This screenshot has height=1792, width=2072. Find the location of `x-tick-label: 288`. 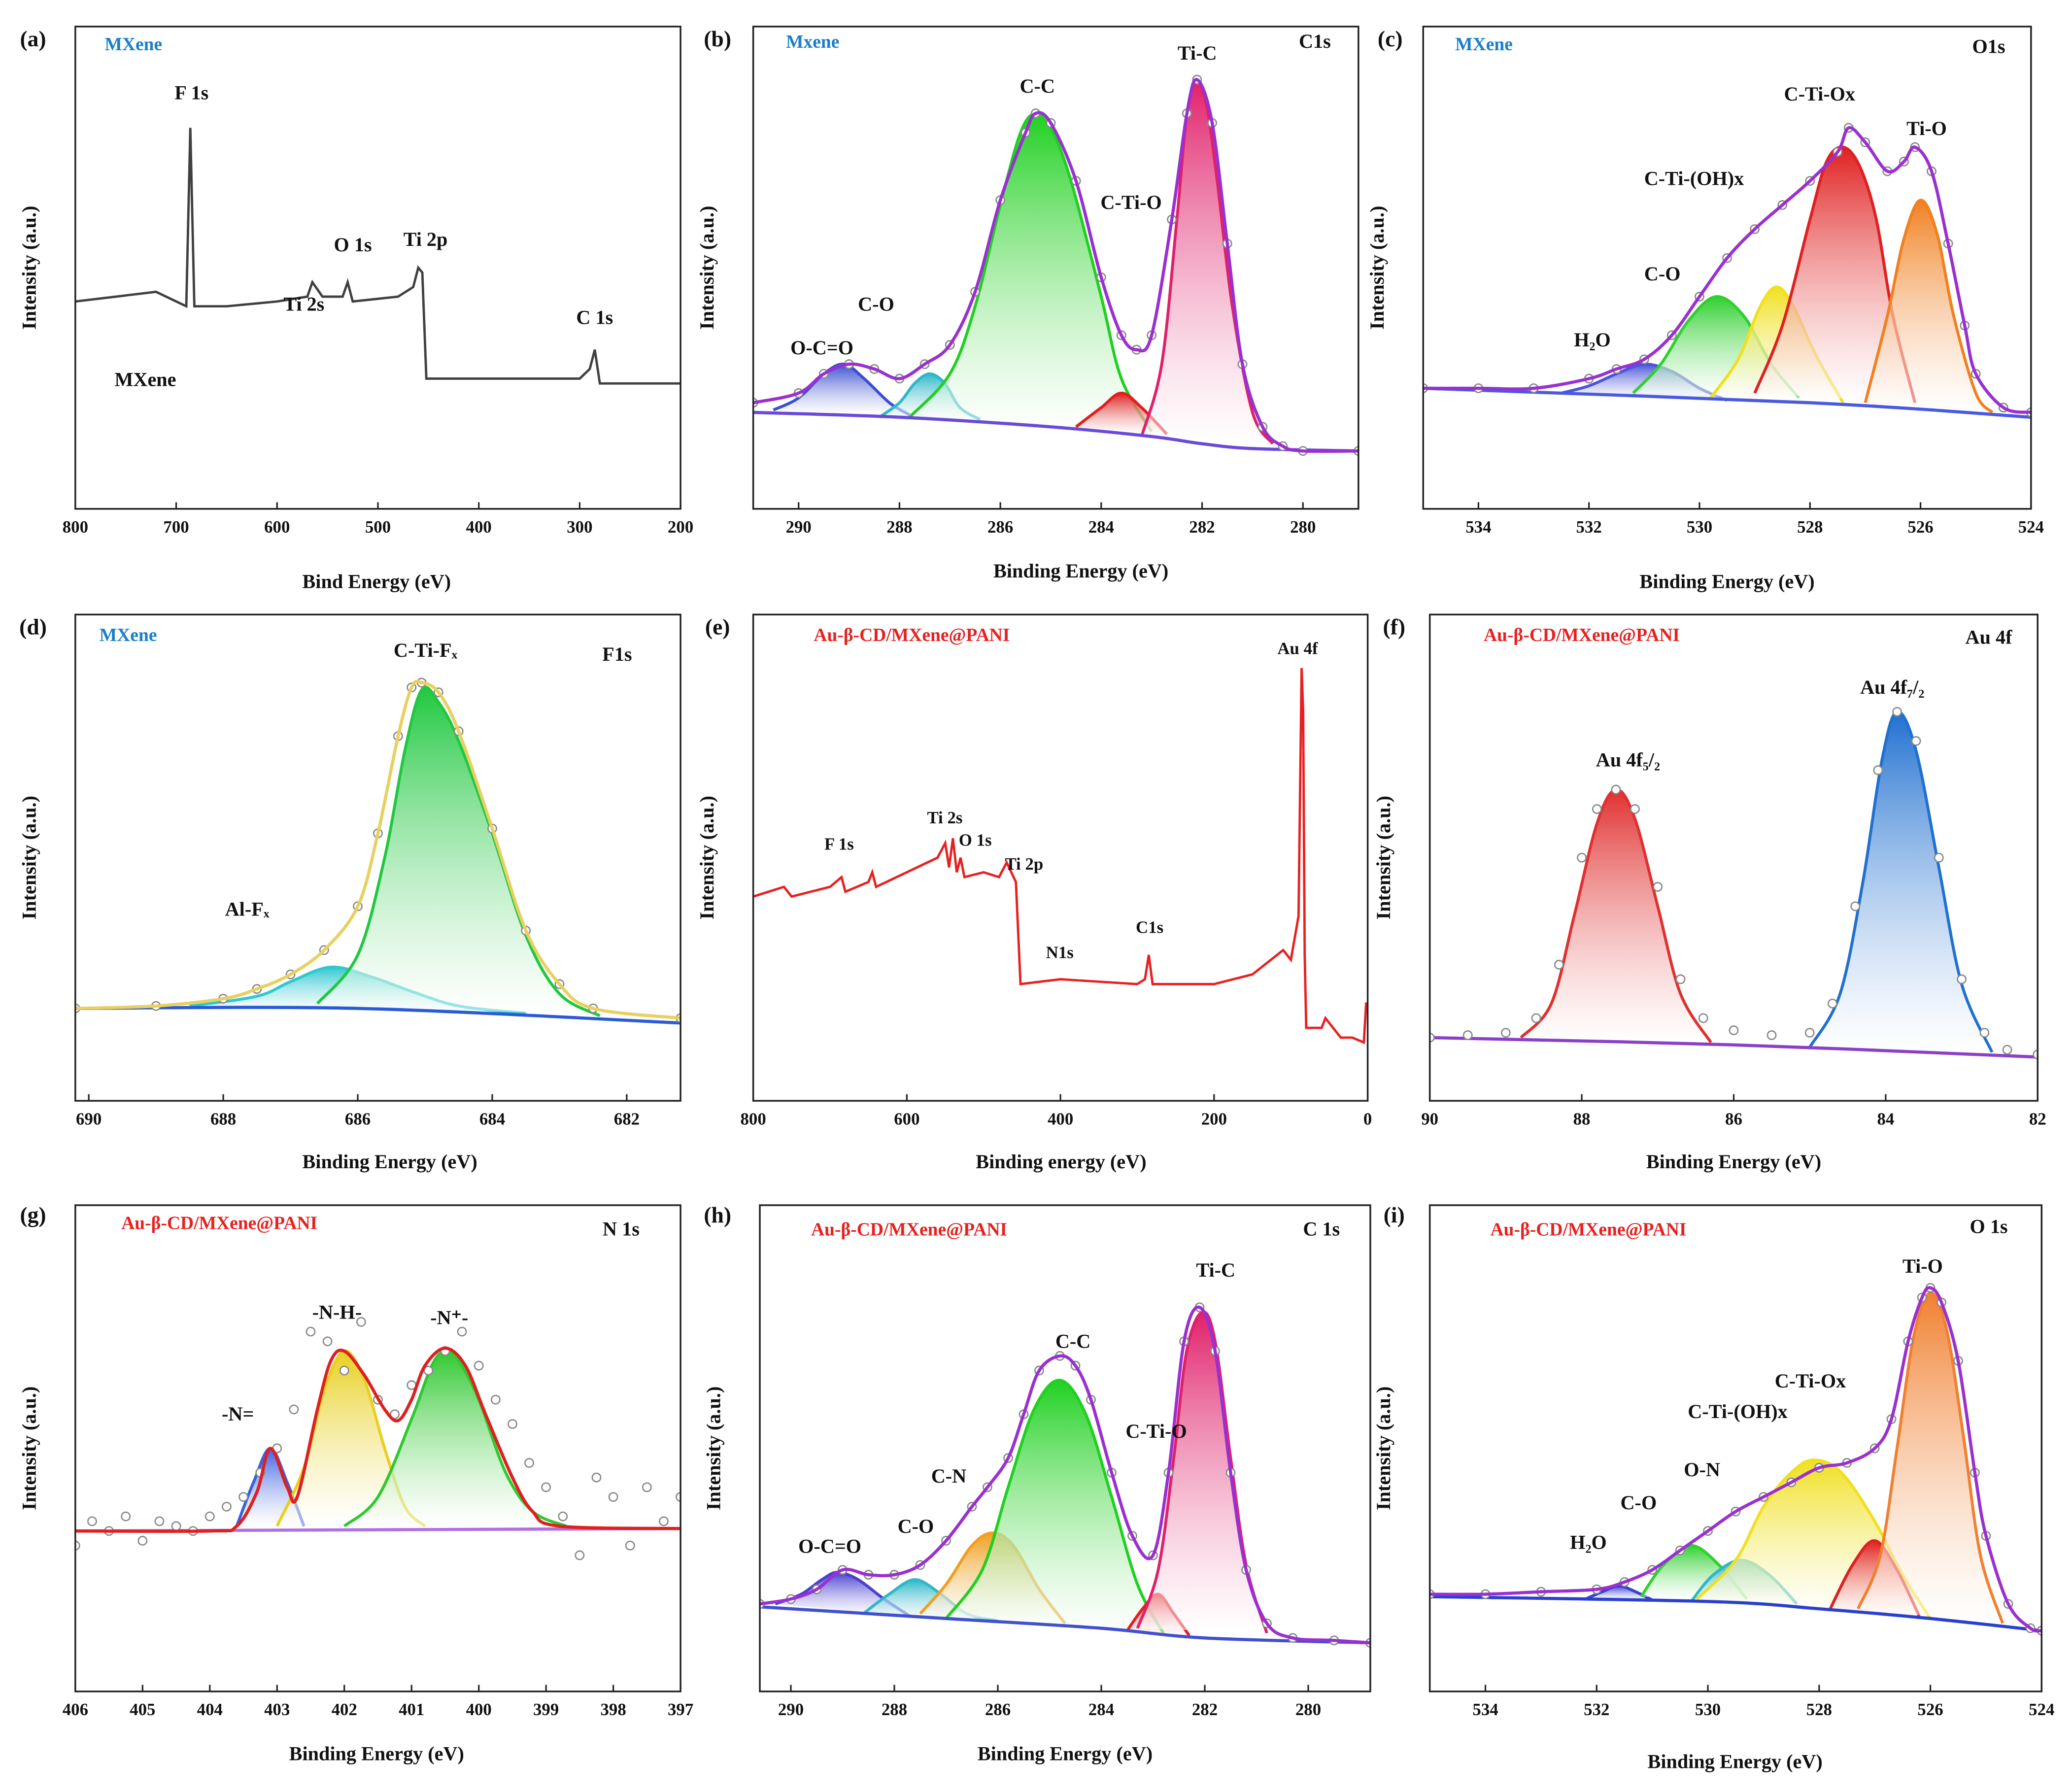

x-tick-label: 288 is located at coordinates (894, 1709).